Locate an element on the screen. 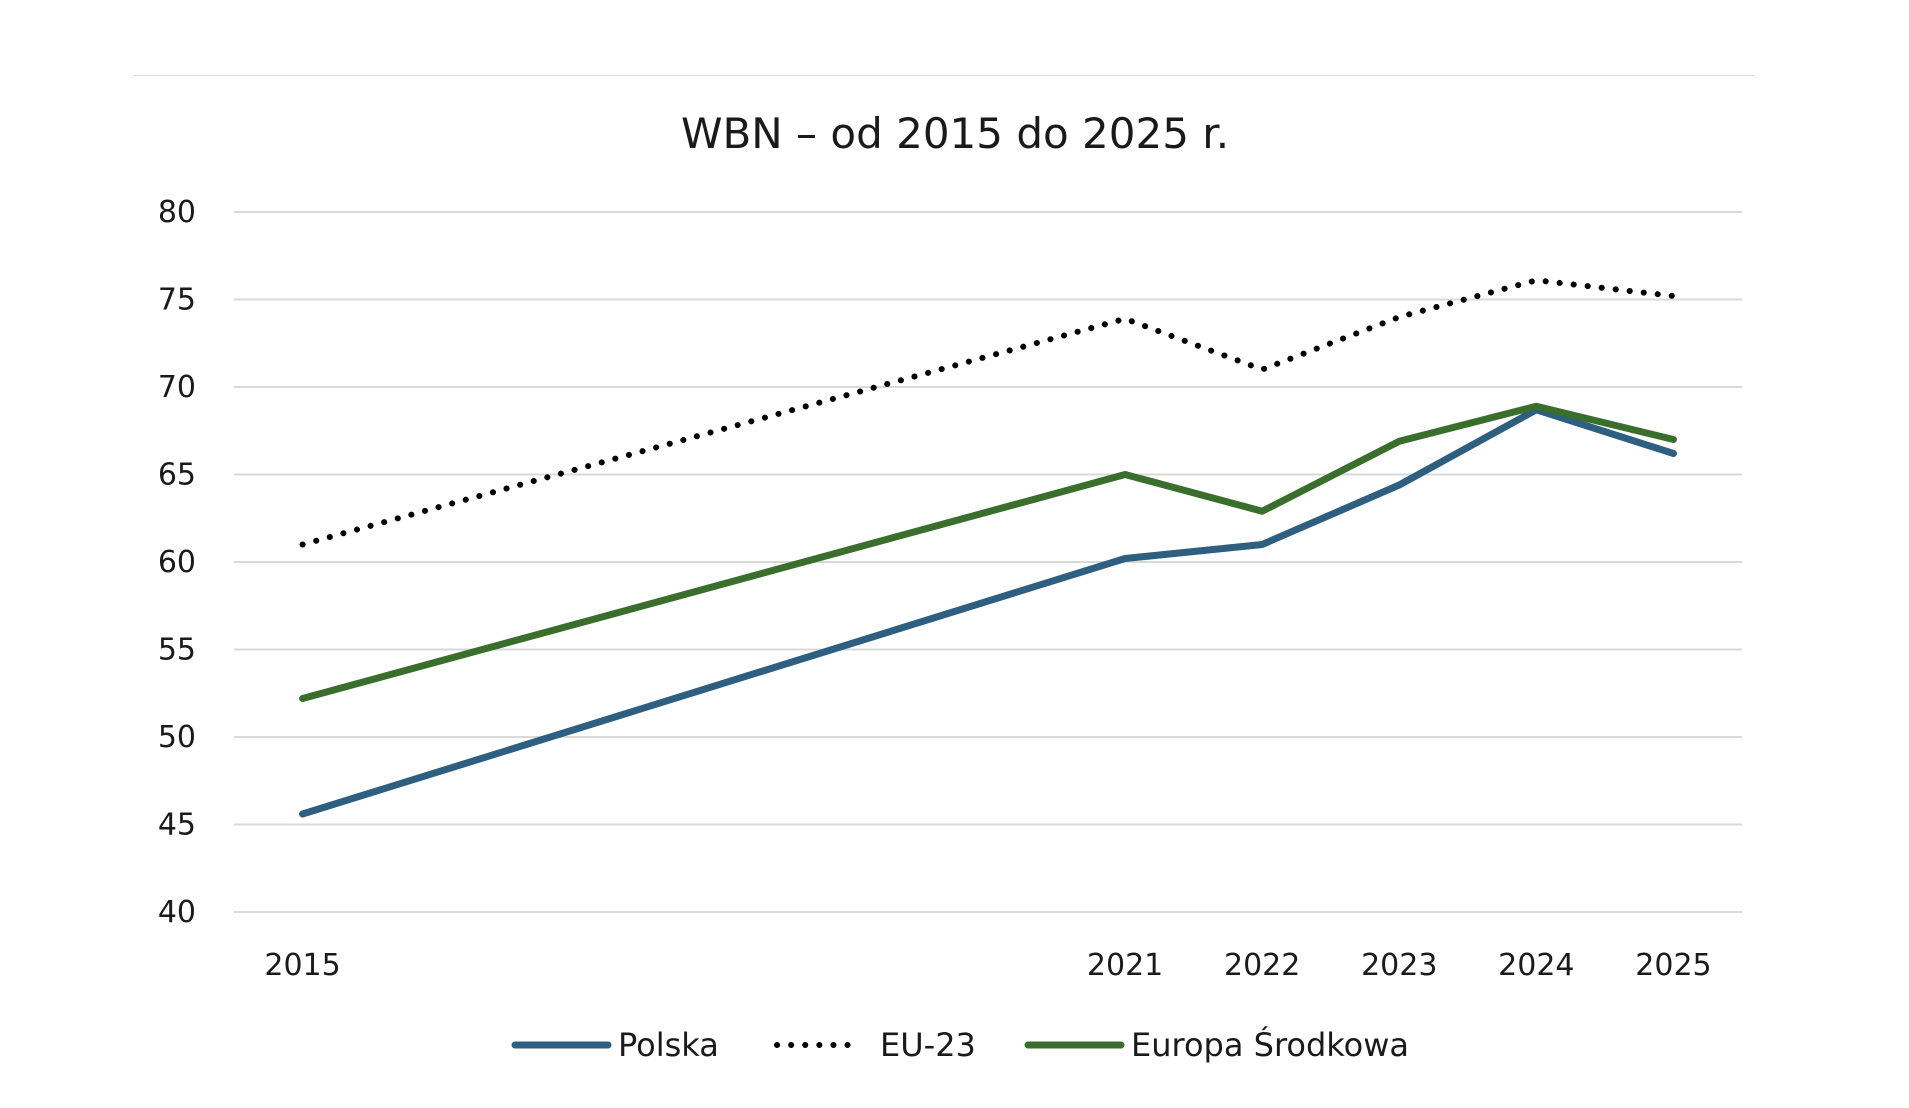 This screenshot has width=1909, height=1108. y-axis-tick-labels: 40 45 50 55 60 65 70 75 80 is located at coordinates (177, 562).